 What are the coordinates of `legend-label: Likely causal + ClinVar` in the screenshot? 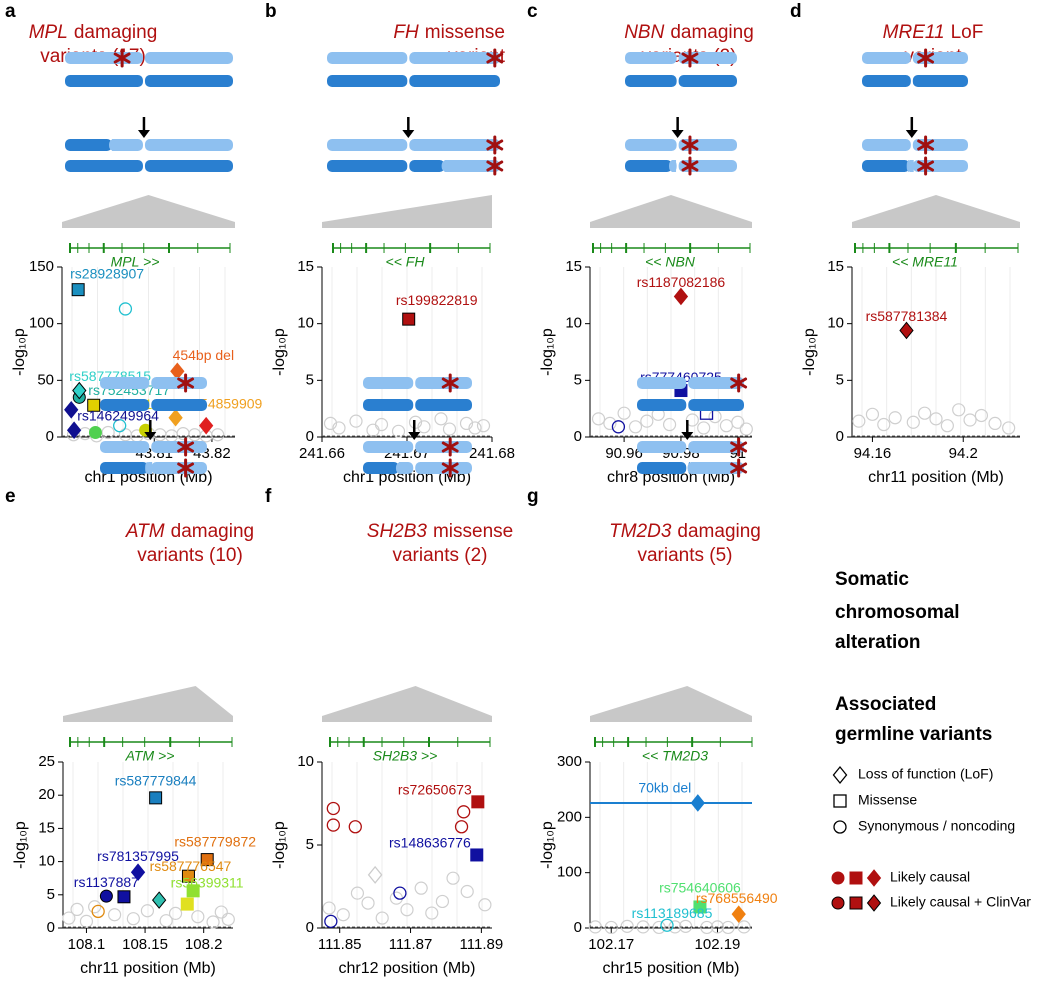 It's located at (960, 902).